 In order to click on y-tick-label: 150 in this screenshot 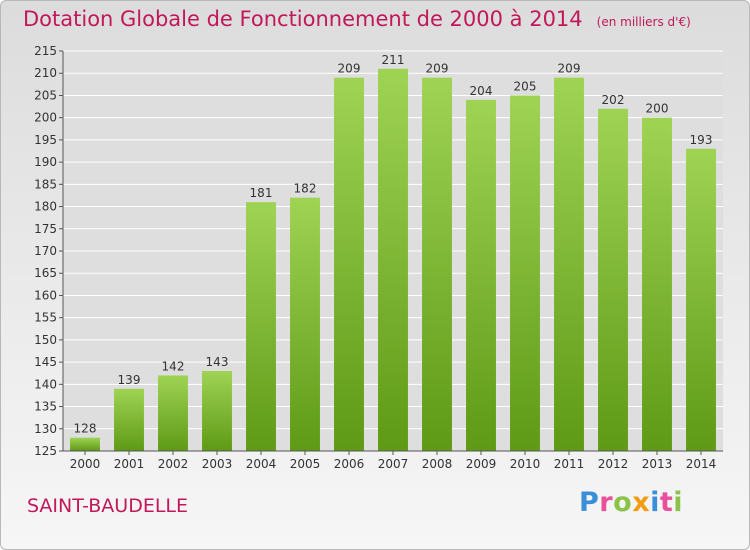, I will do `click(45, 340)`.